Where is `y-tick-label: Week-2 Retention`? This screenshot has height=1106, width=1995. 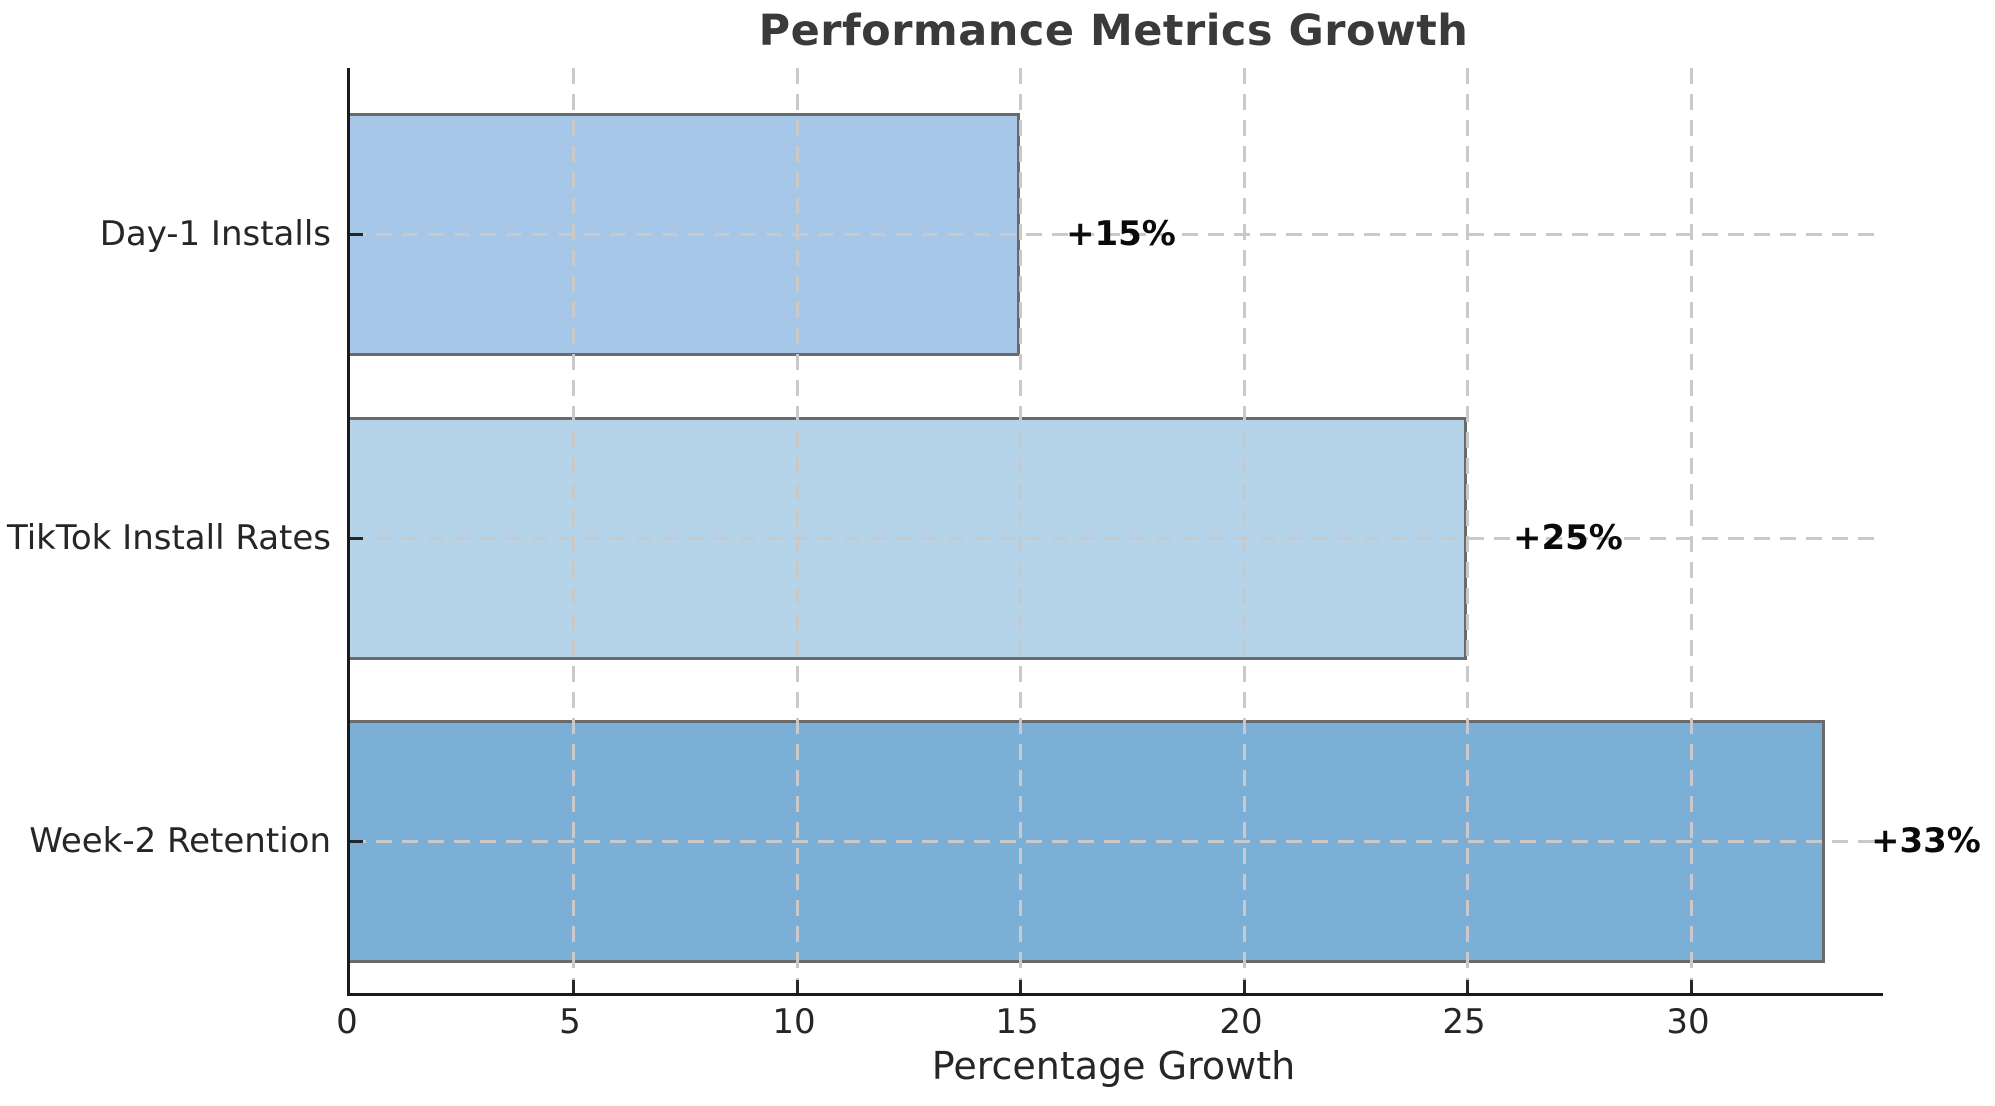 y-tick-label: Week-2 Retention is located at coordinates (180, 841).